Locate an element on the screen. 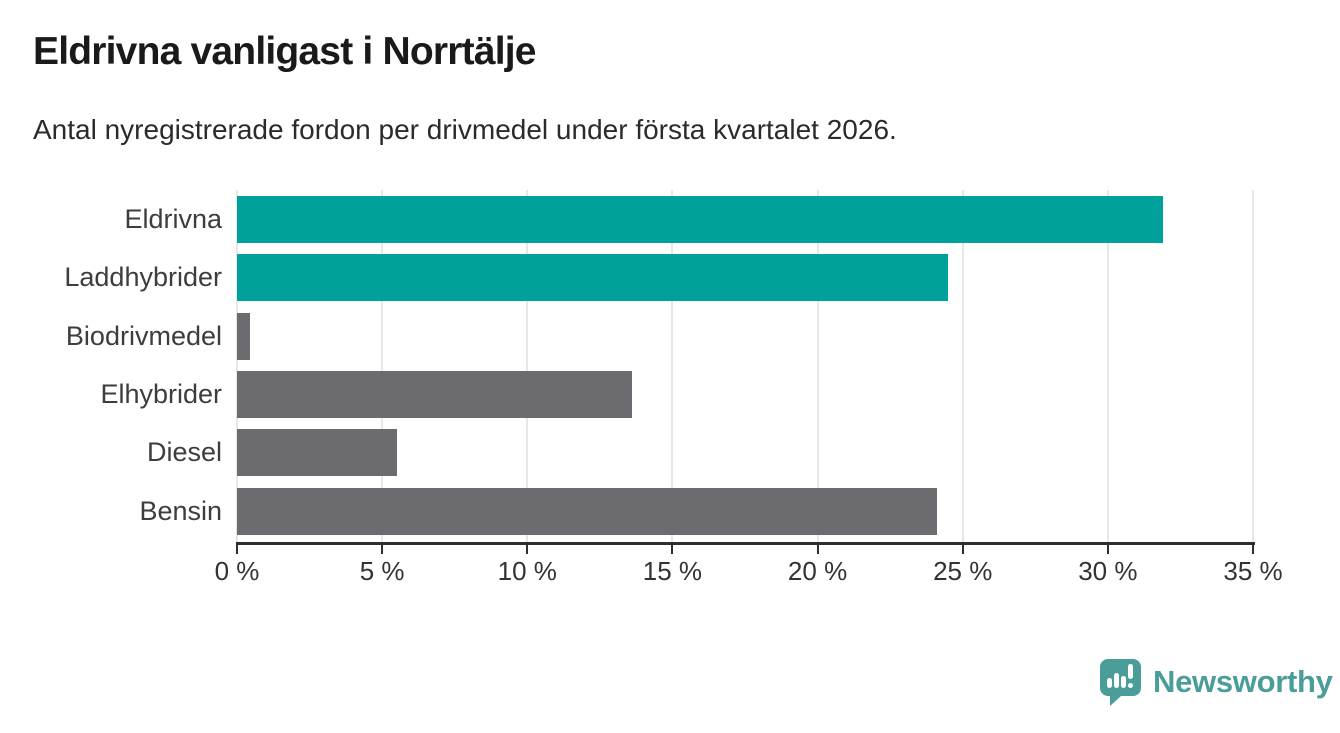  x-axis-line is located at coordinates (745, 543).